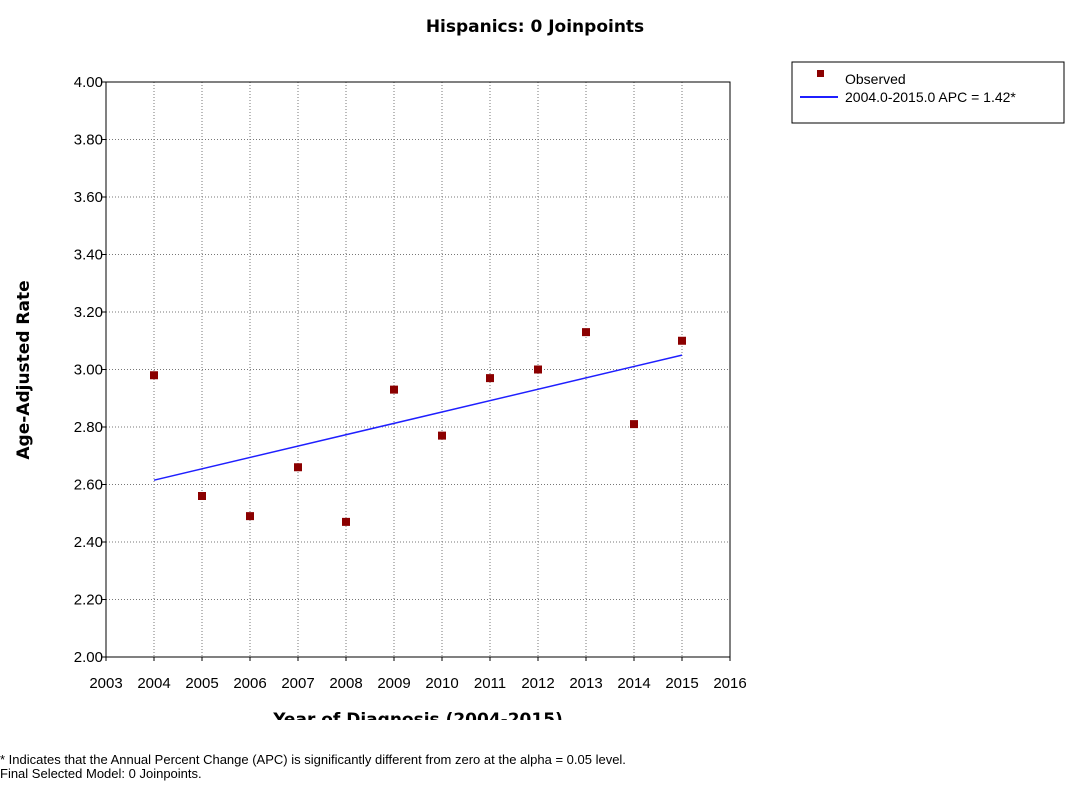  What do you see at coordinates (417, 715) in the screenshot?
I see `x-axis-title: Year of Diagnosis (2004-2015)` at bounding box center [417, 715].